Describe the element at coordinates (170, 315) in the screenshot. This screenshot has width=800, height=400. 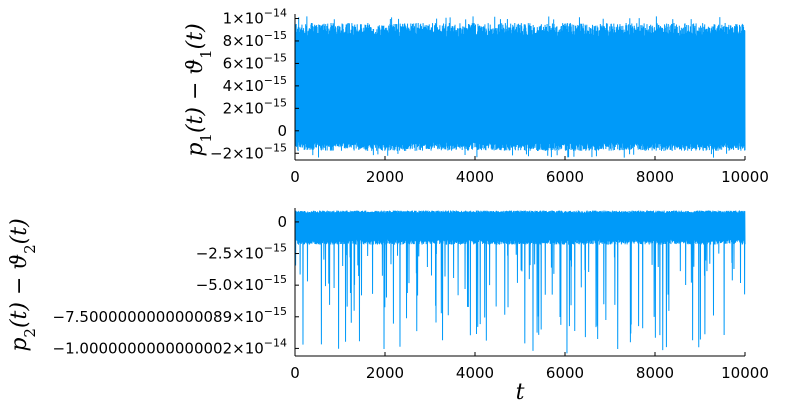
I see `y-tick-label: −7.5000000000000089×10⁻¹⁵` at that location.